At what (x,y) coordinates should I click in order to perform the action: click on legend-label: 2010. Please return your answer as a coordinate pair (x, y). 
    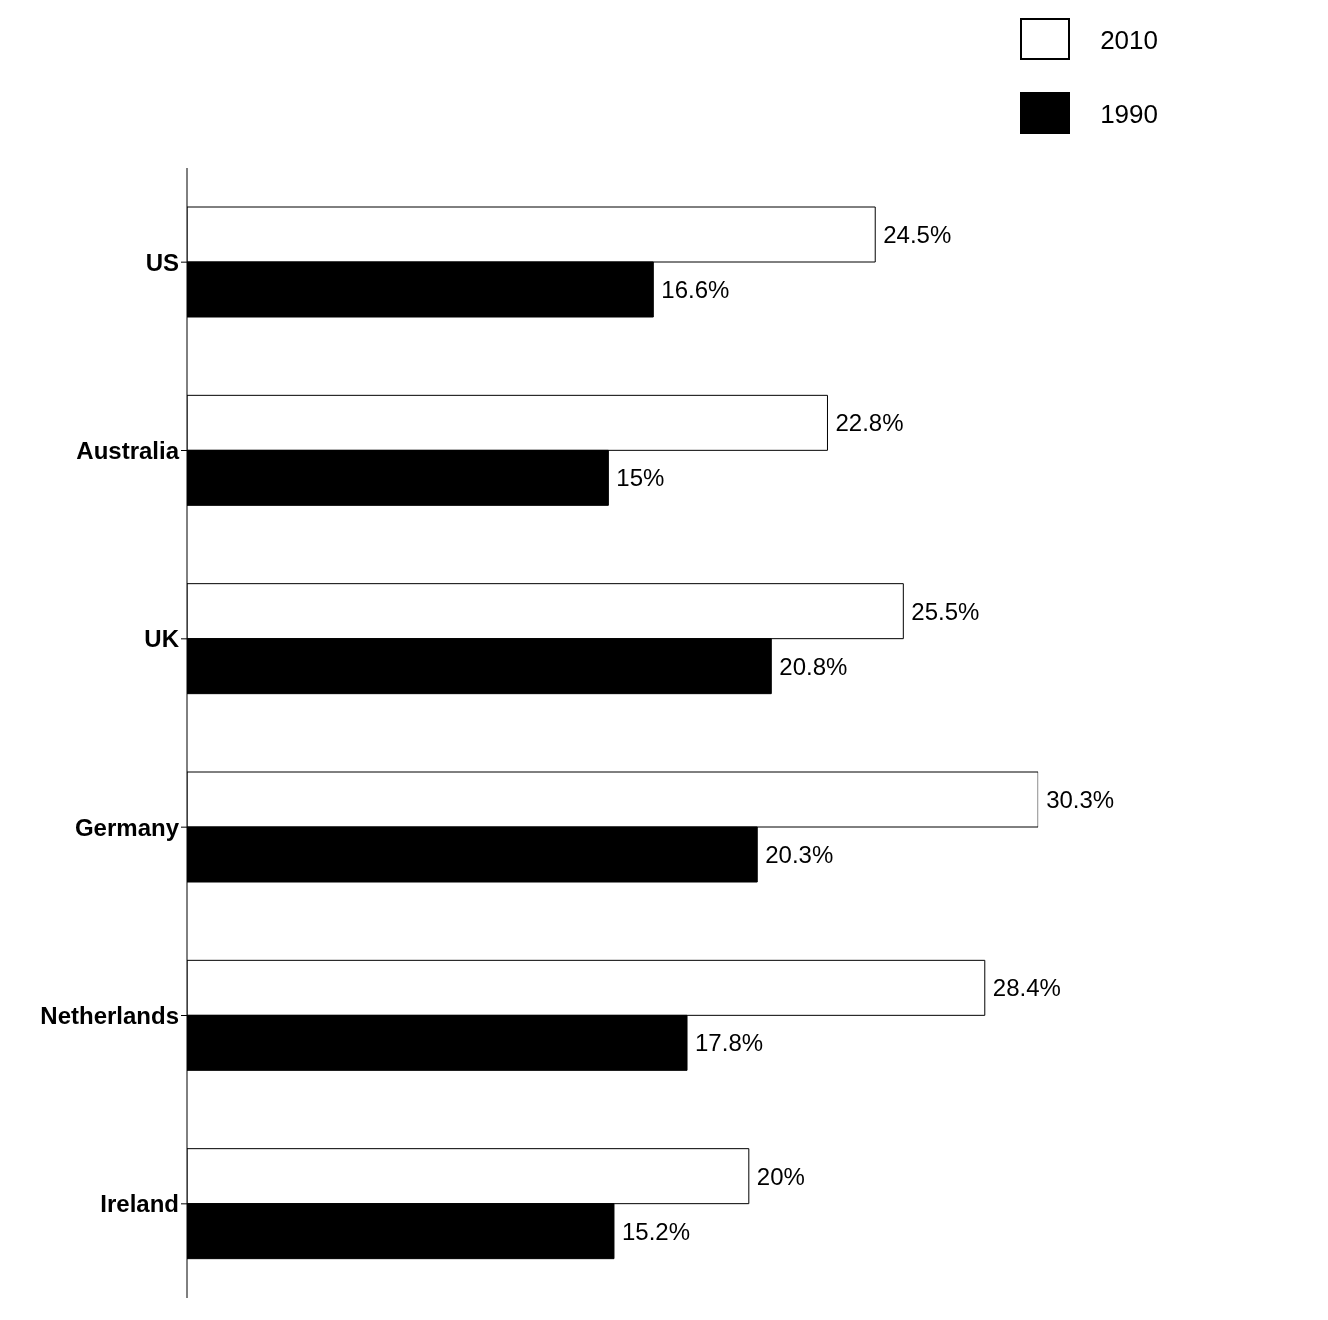
    Looking at the image, I should click on (1129, 40).